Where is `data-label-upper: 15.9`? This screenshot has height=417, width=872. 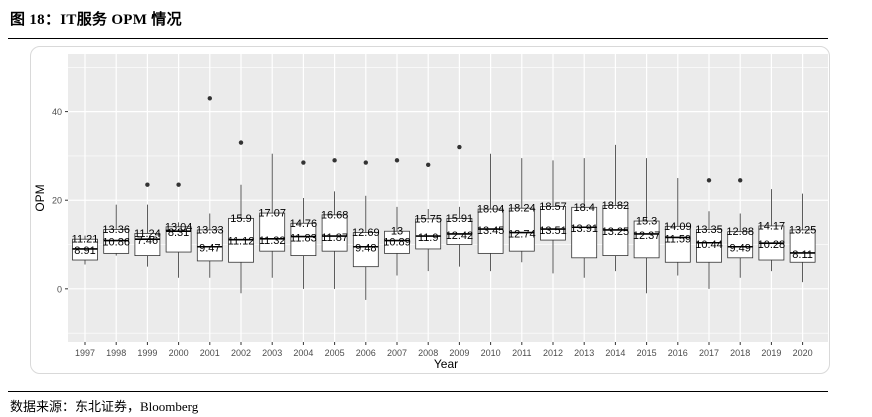
data-label-upper: 15.9 is located at coordinates (240, 219).